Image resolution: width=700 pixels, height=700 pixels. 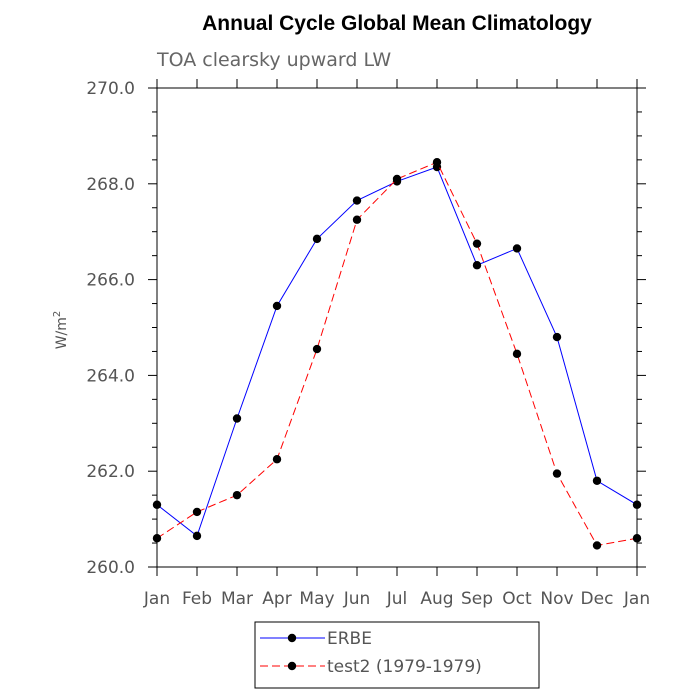 I want to click on x-tick-label: Sep, so click(x=477, y=599).